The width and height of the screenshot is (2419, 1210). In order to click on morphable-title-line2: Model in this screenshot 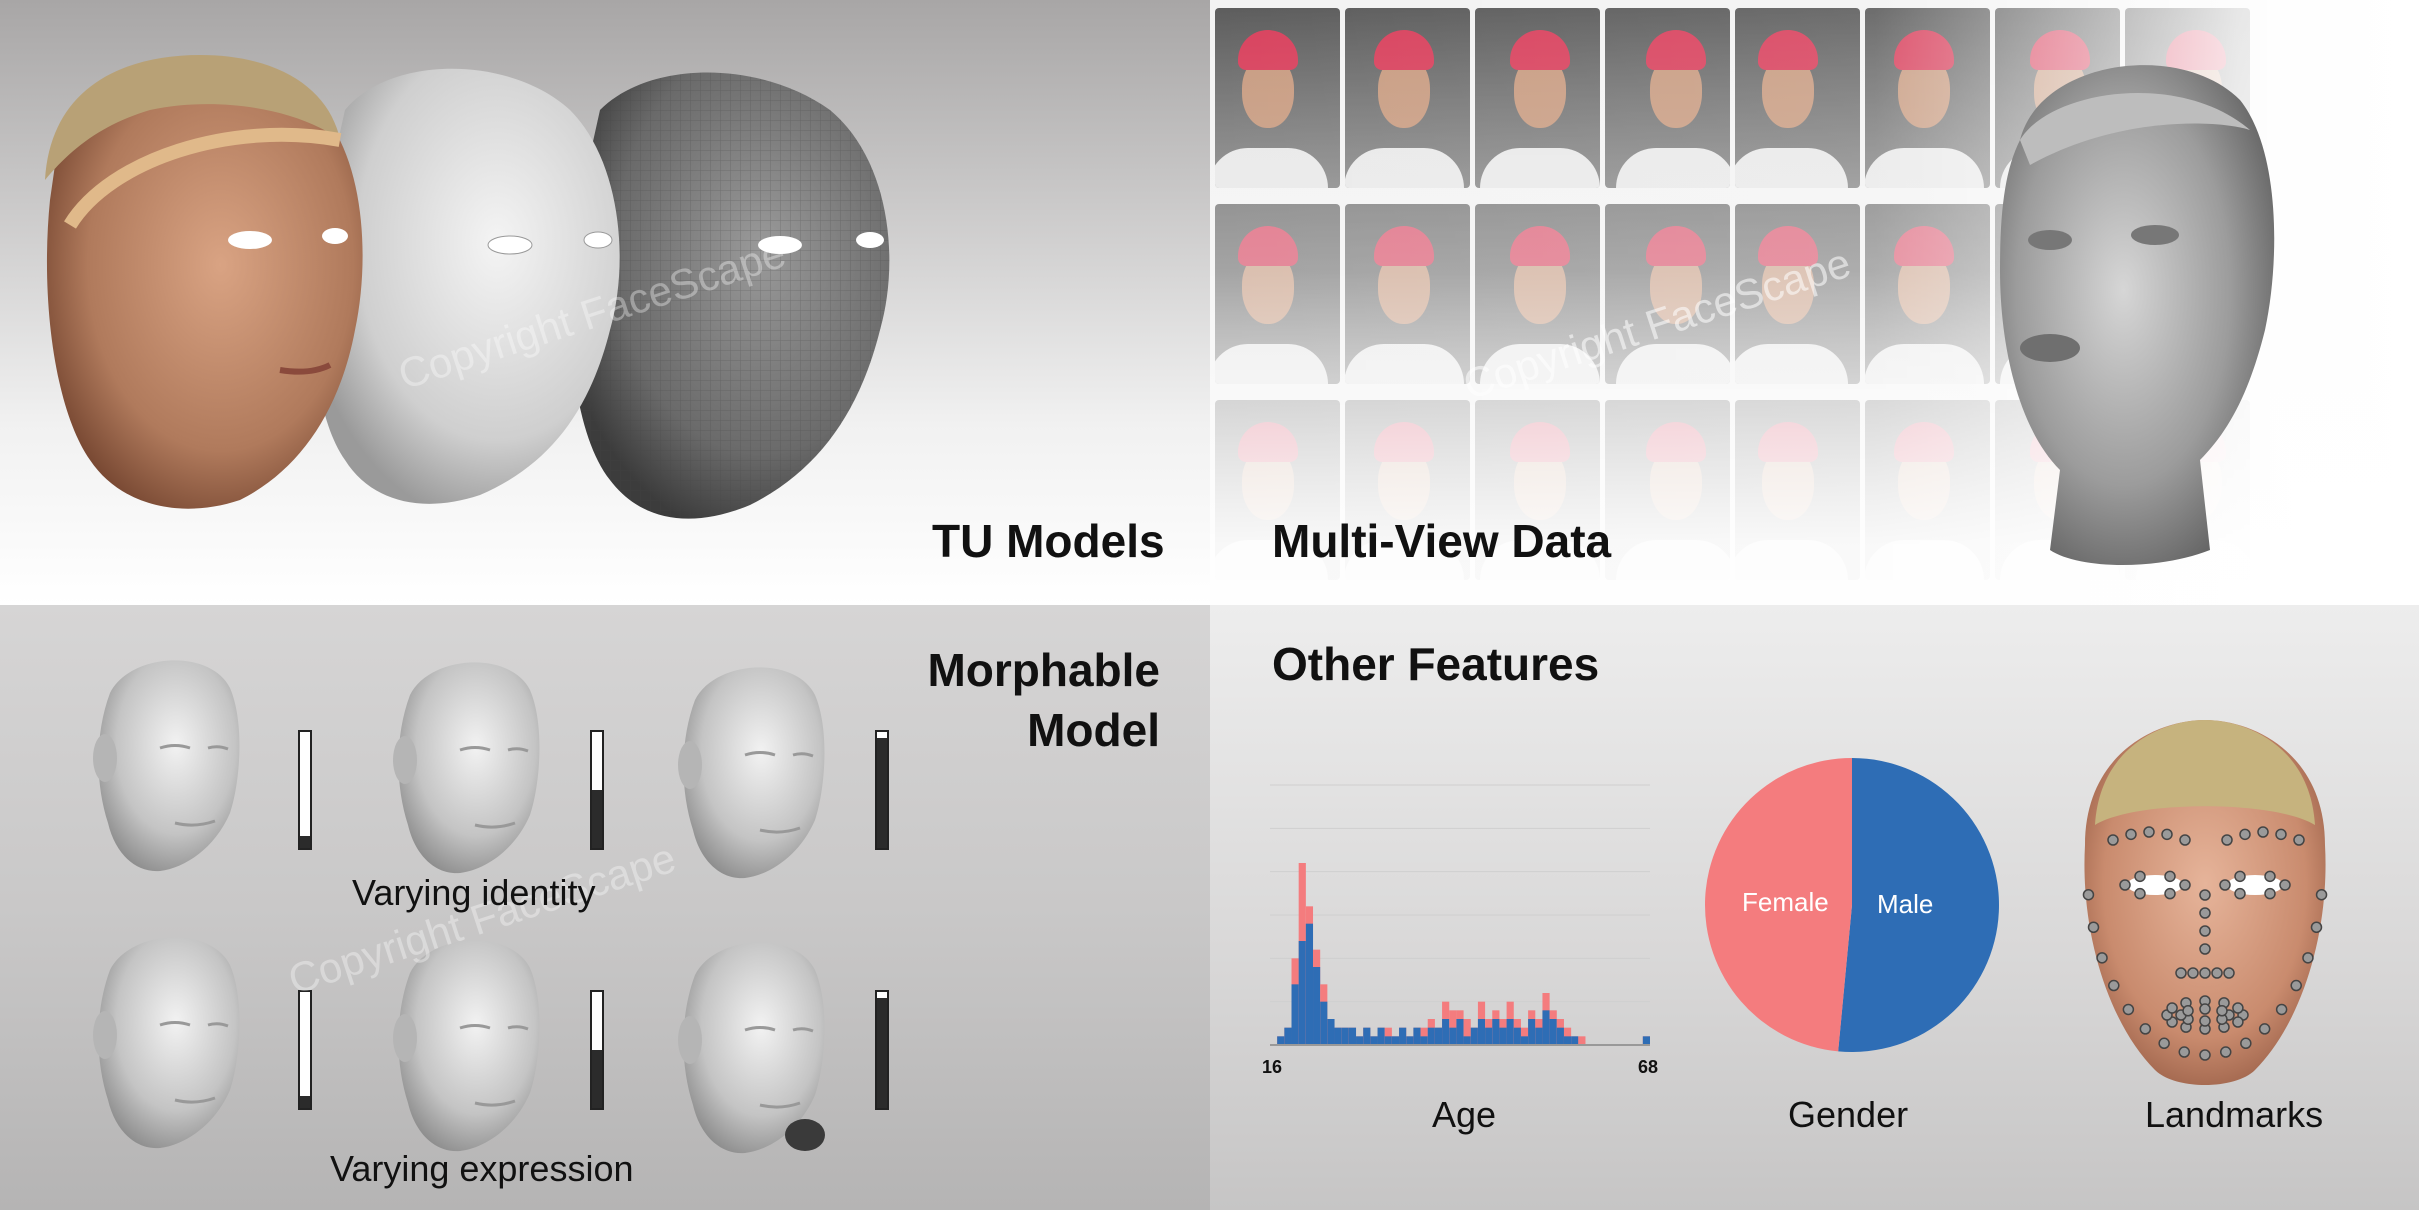, I will do `click(1093, 730)`.